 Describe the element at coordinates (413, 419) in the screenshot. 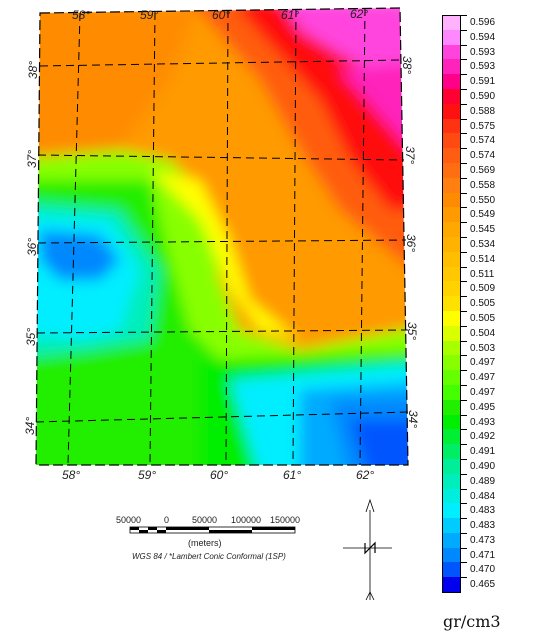

I see `lat-label-right: 34°` at that location.